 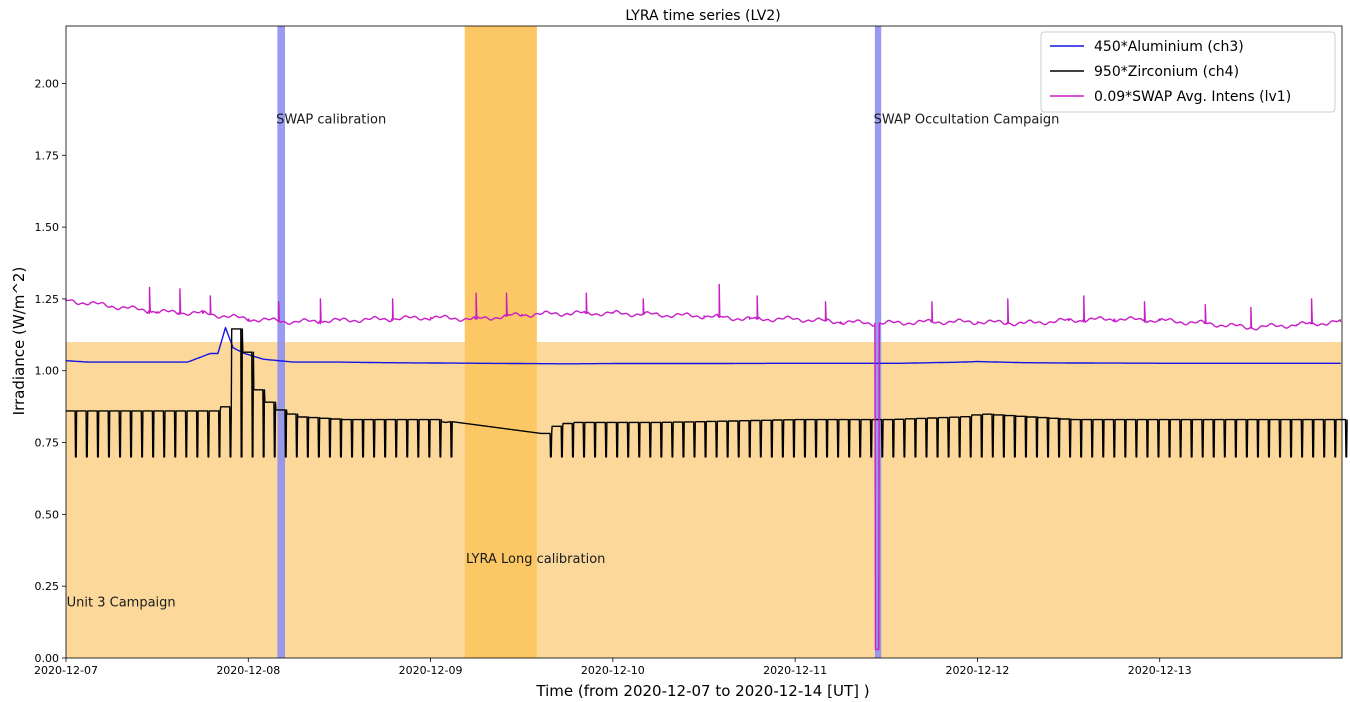 I want to click on y-tick-label-2-00: 2.00, so click(x=47, y=83).